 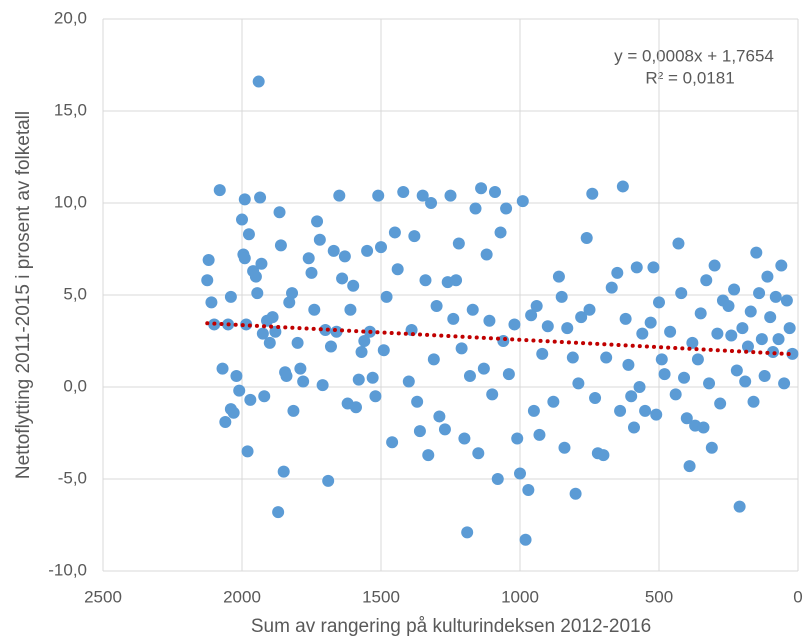 What do you see at coordinates (689, 77) in the screenshot?
I see `r-squared: R² = 0,0181` at bounding box center [689, 77].